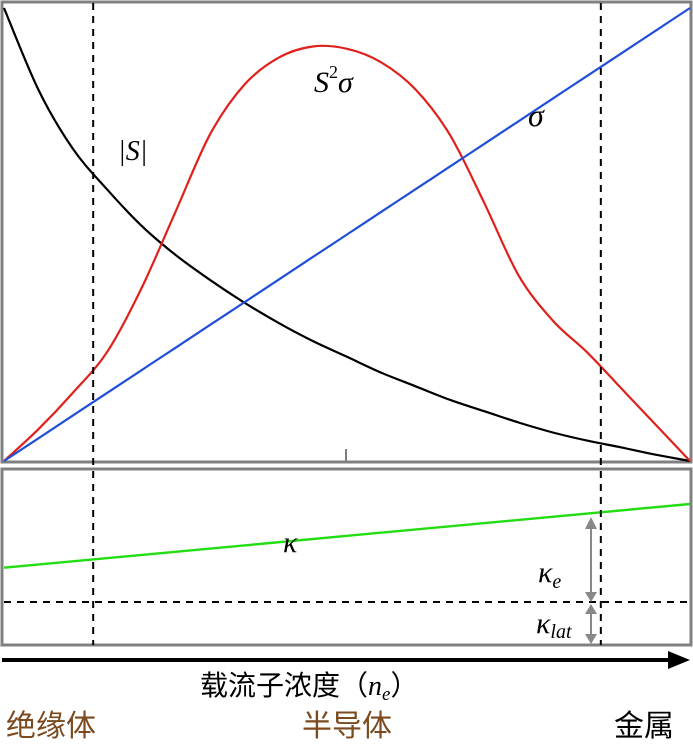  What do you see at coordinates (543, 623) in the screenshot?
I see `kappa-lat-symbol: κ` at bounding box center [543, 623].